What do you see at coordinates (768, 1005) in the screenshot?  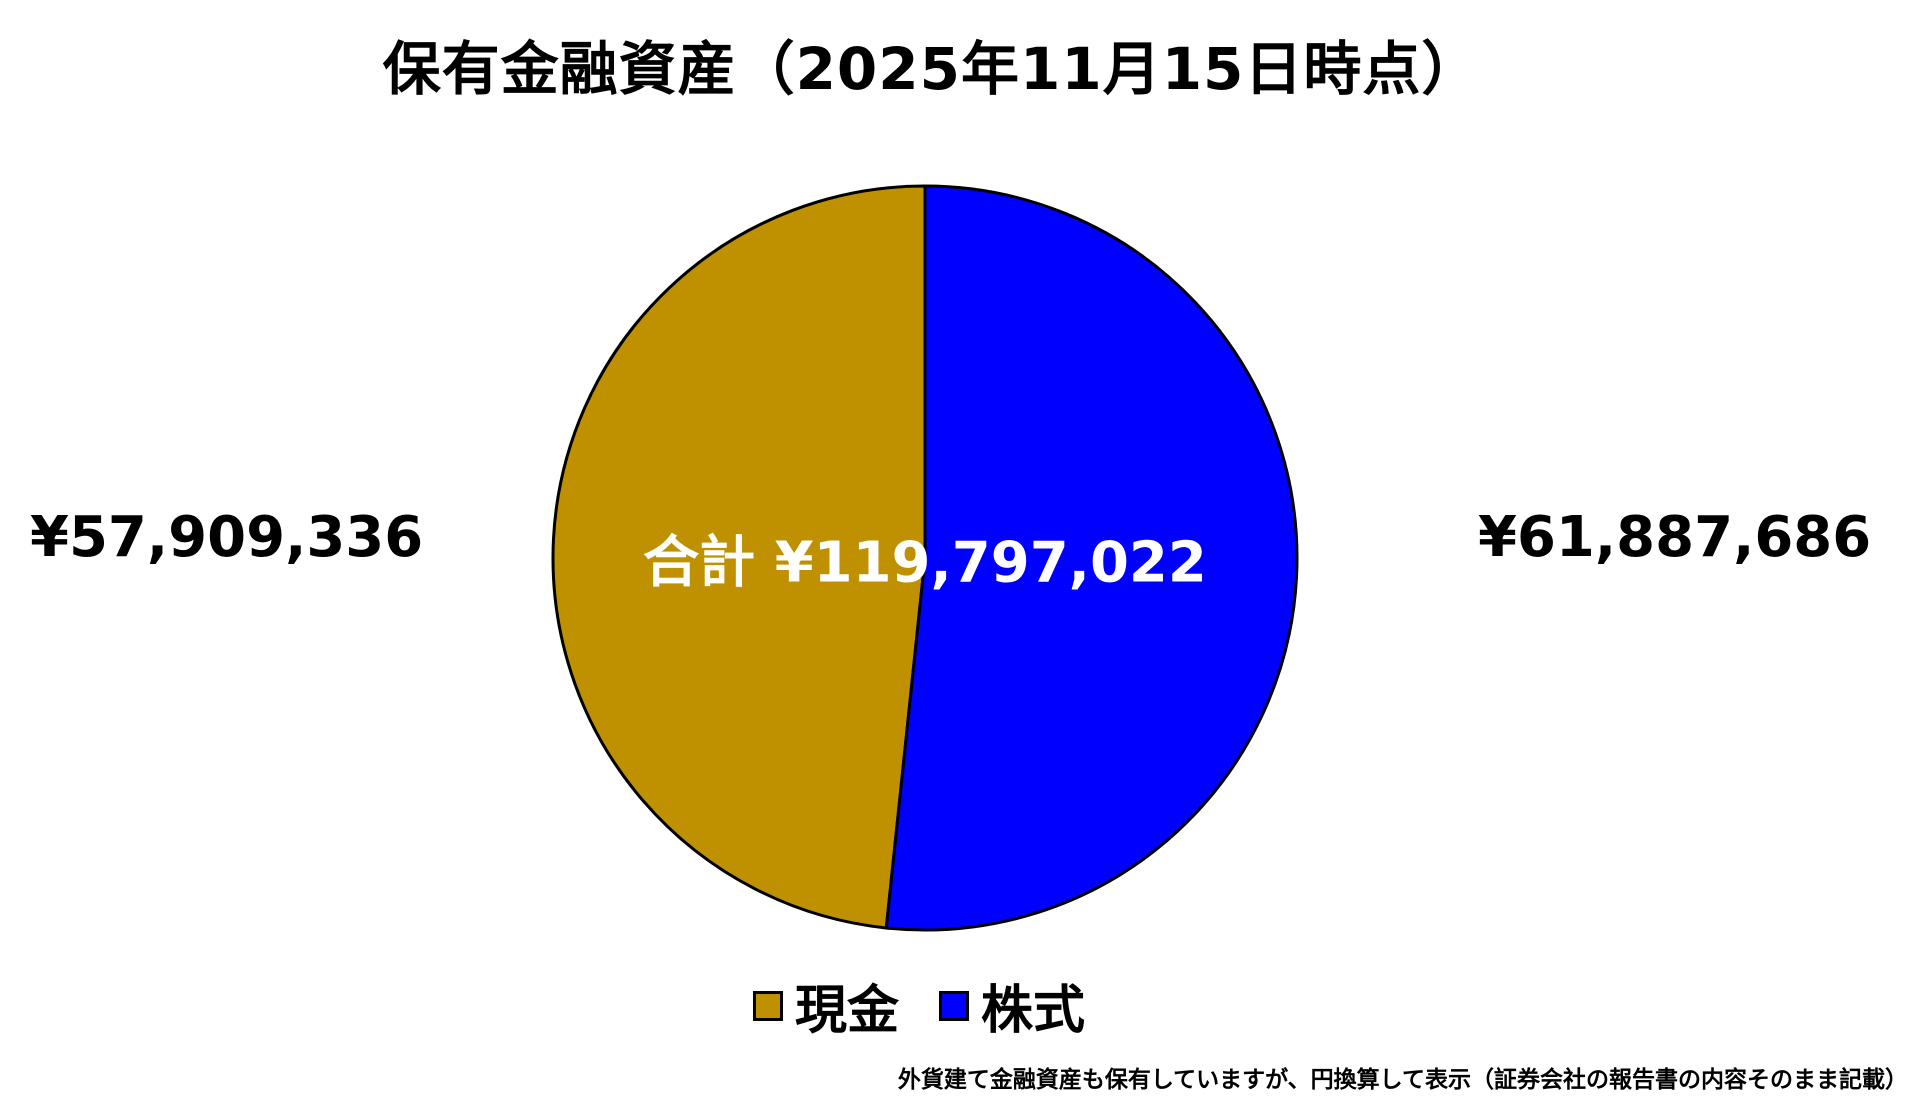 I see `legend-swatch-cash` at bounding box center [768, 1005].